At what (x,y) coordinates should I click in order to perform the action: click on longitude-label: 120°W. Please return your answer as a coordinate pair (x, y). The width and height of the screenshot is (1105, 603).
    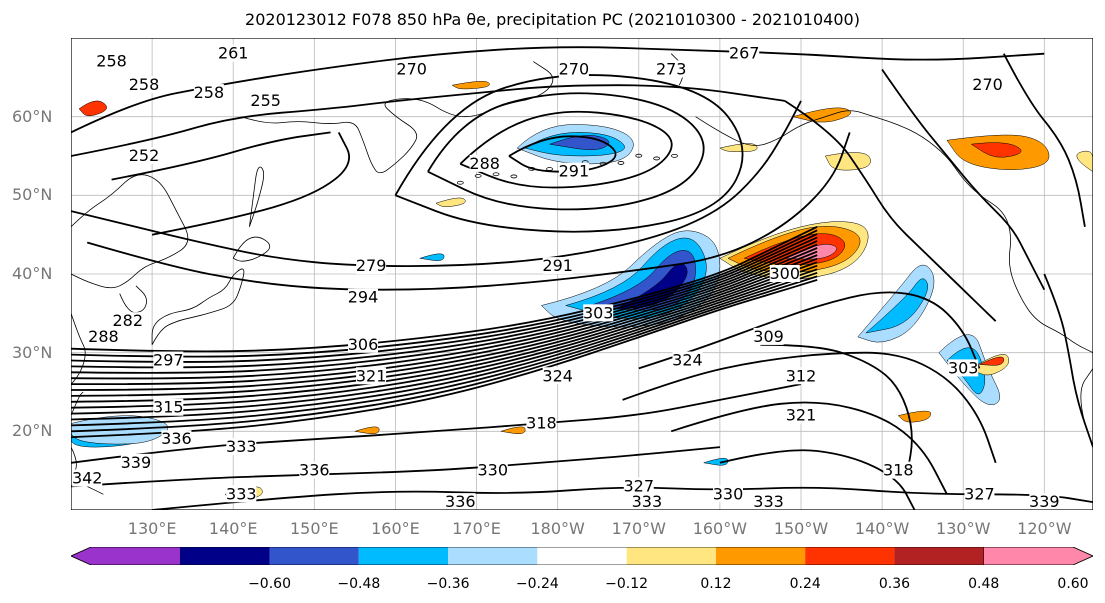
    Looking at the image, I should click on (1044, 528).